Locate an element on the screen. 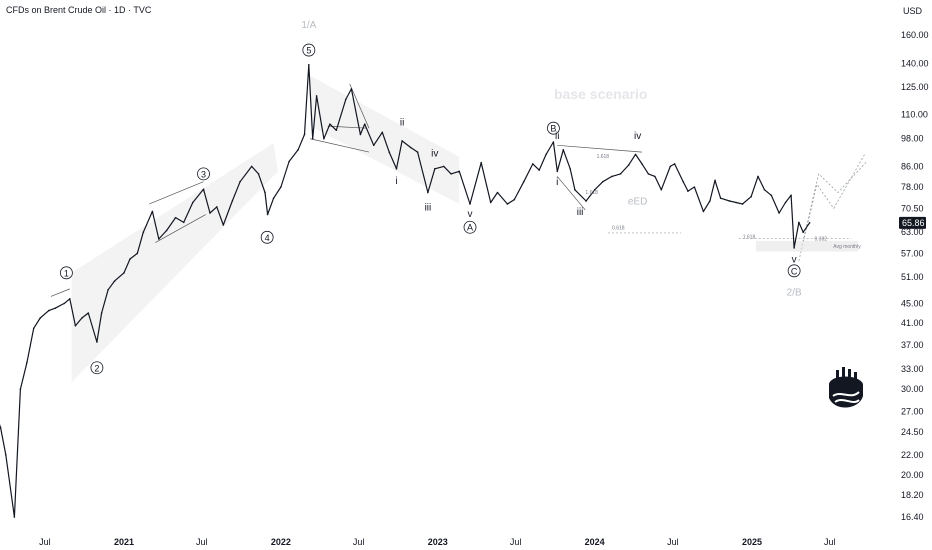 The width and height of the screenshot is (932, 550). y-tick-label: 78.00 is located at coordinates (912, 187).